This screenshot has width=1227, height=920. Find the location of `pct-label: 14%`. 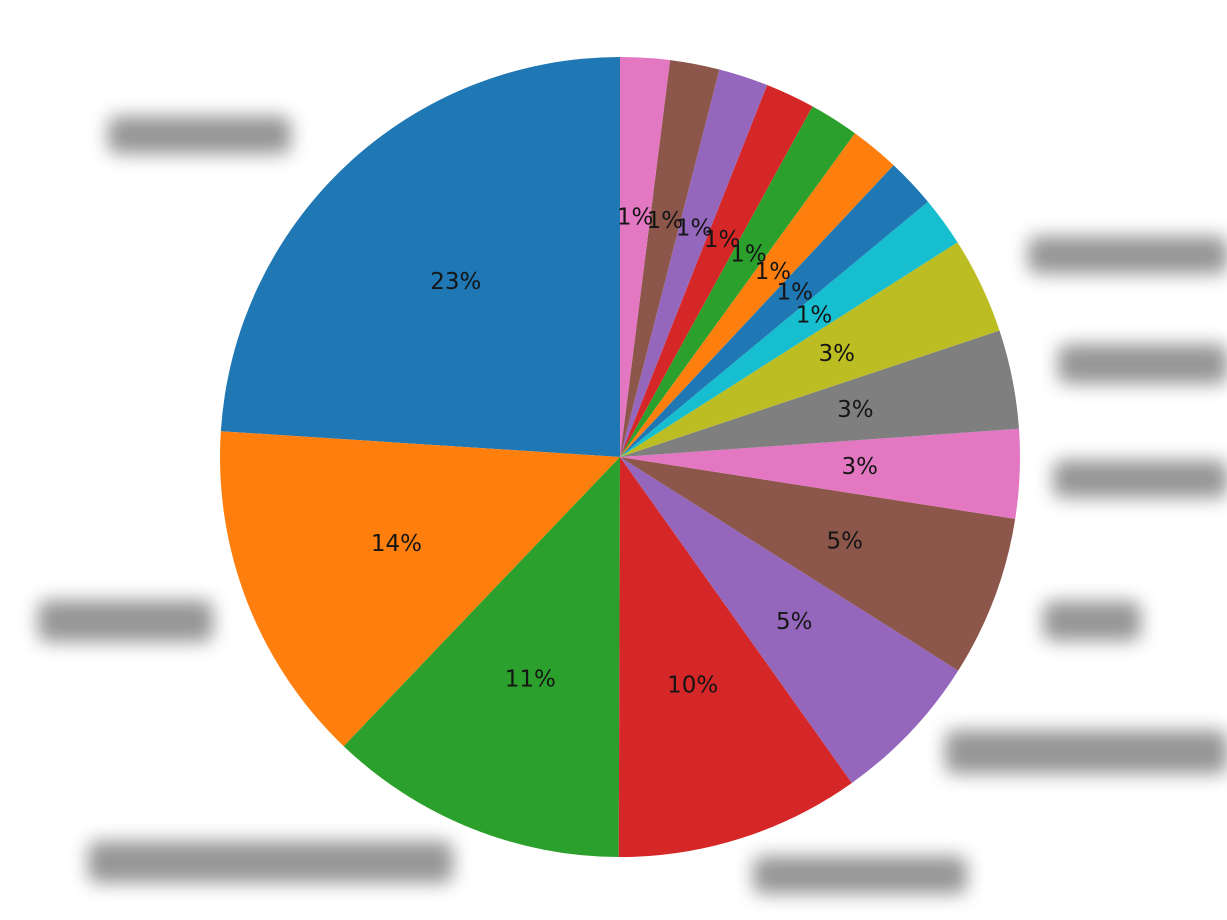

pct-label: 14% is located at coordinates (396, 544).